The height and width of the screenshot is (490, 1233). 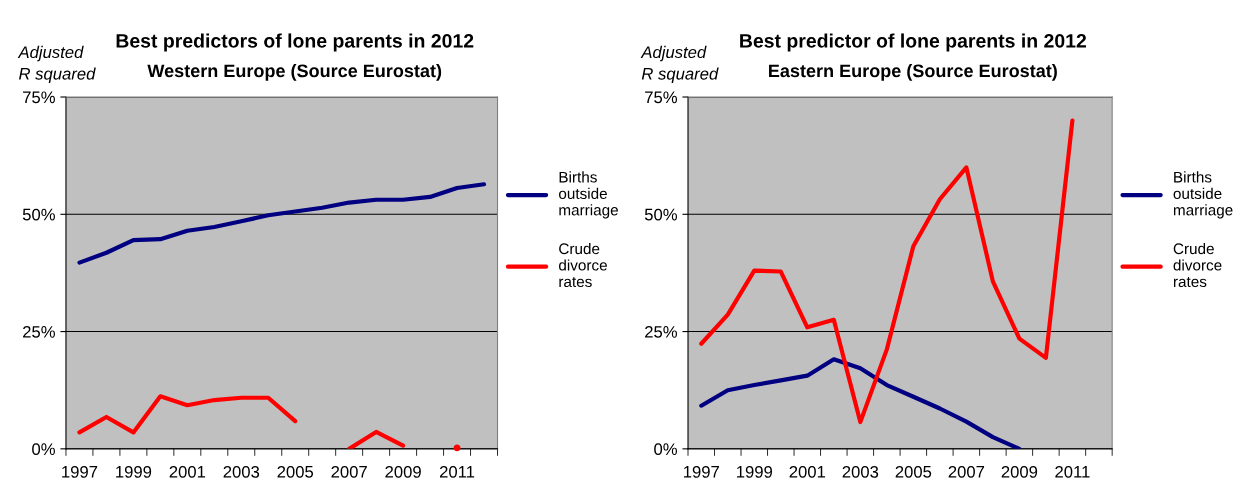 I want to click on chart-title: Best predictor of lone parents in 2012, so click(x=913, y=42).